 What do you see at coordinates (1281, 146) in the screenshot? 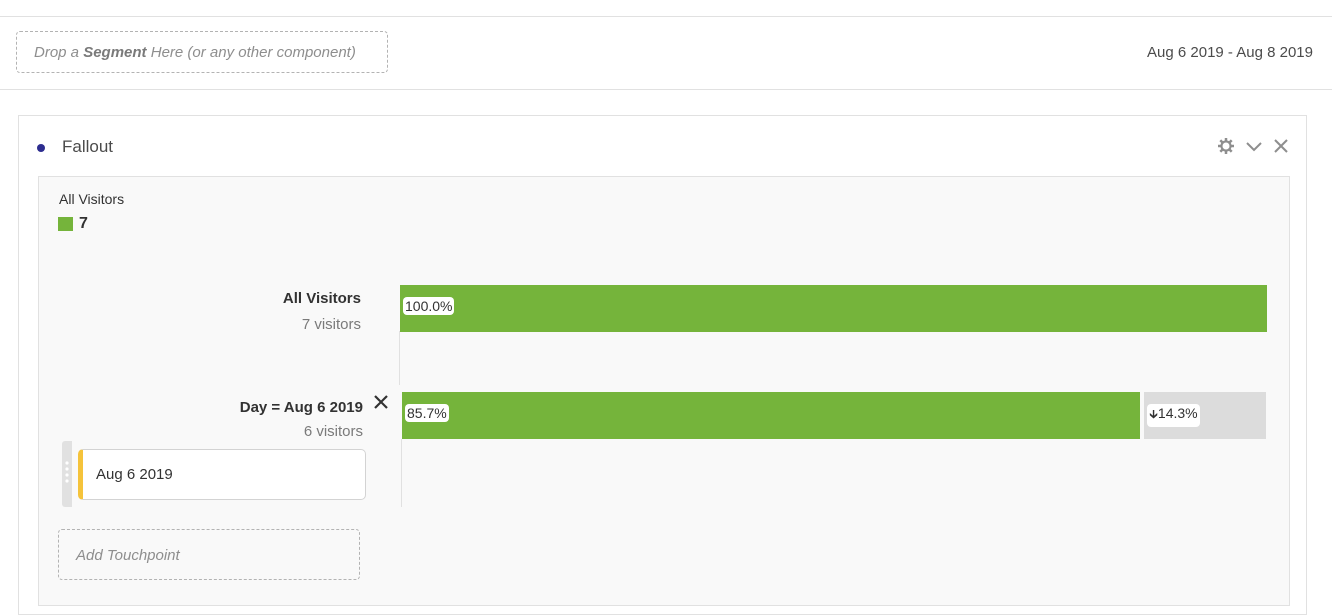
I see `close-icon` at bounding box center [1281, 146].